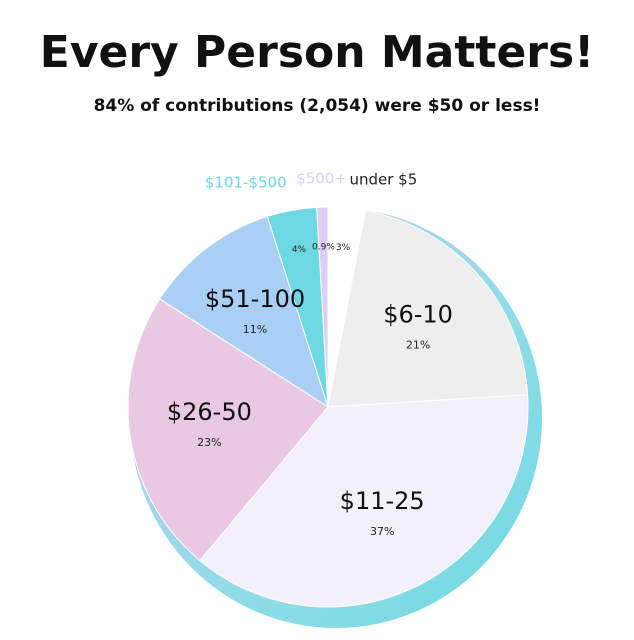 The width and height of the screenshot is (634, 640). What do you see at coordinates (383, 180) in the screenshot?
I see `slice-label: under $5` at bounding box center [383, 180].